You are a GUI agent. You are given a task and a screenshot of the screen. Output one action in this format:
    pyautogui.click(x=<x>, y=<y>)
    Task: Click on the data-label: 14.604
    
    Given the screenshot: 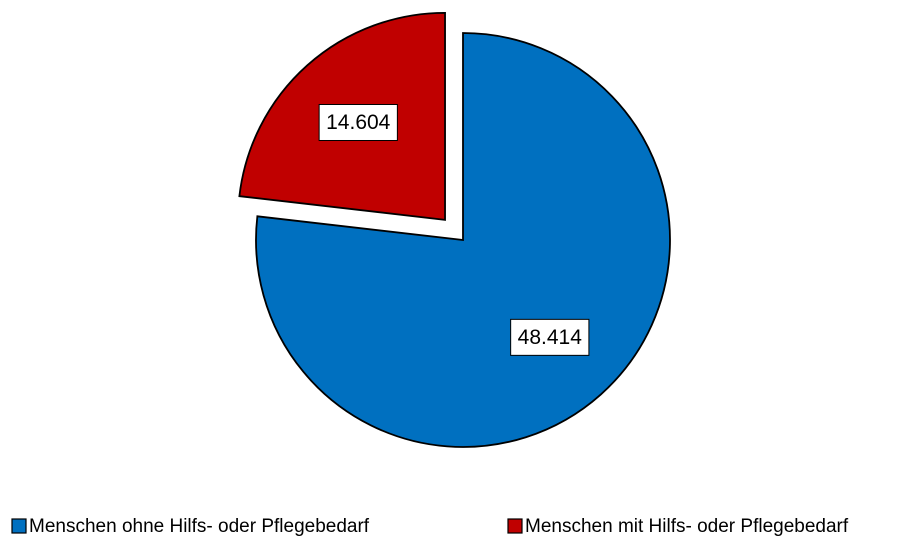 What is the action you would take?
    pyautogui.click(x=358, y=122)
    